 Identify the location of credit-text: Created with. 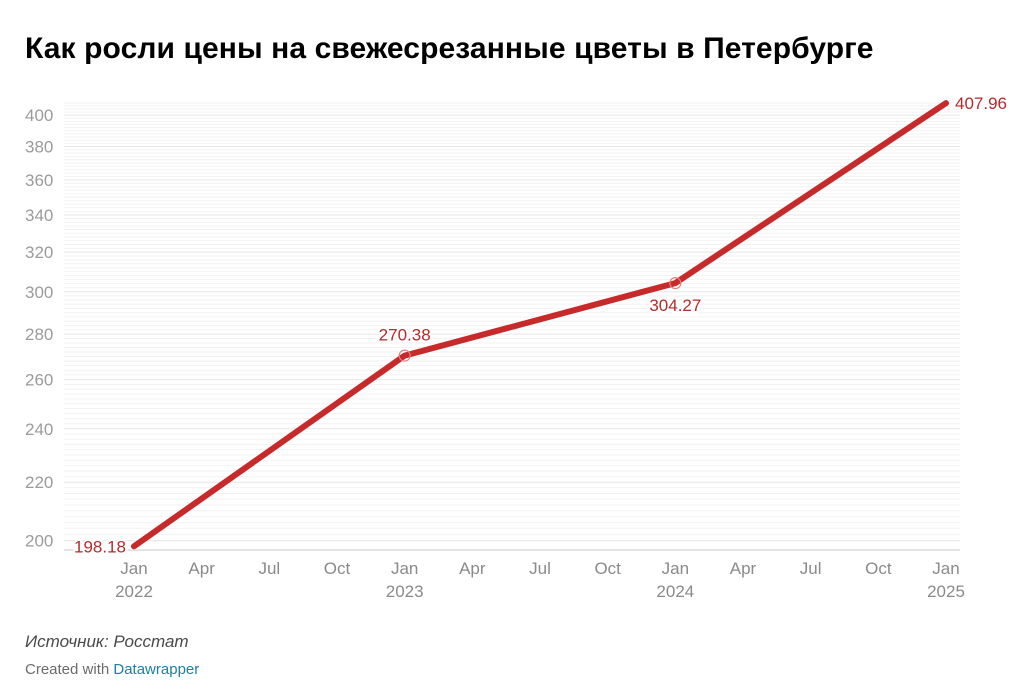
(69, 669).